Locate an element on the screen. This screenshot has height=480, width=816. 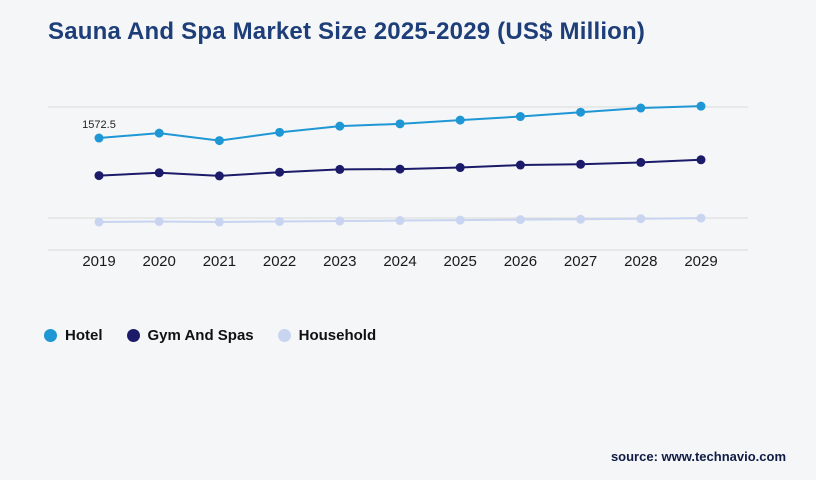
x-axis-label: 2022 is located at coordinates (279, 261).